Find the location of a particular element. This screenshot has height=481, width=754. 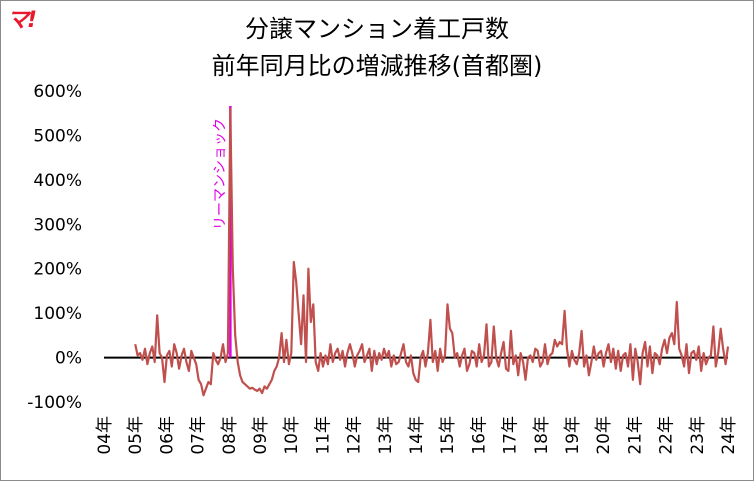

chart-subtitle: 前年同月比の増減推移(首都圏) is located at coordinates (377, 66).